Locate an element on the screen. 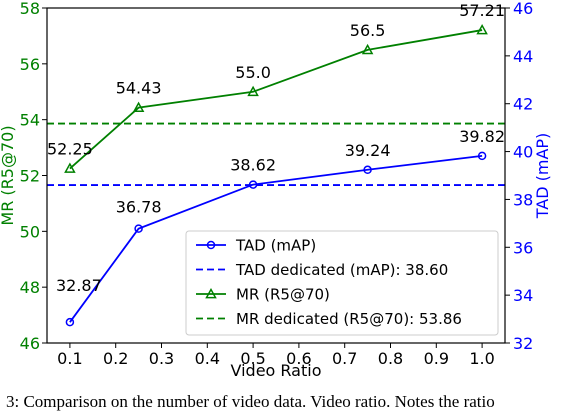 The height and width of the screenshot is (412, 568). right-y-tick-label: 36 is located at coordinates (523, 247).